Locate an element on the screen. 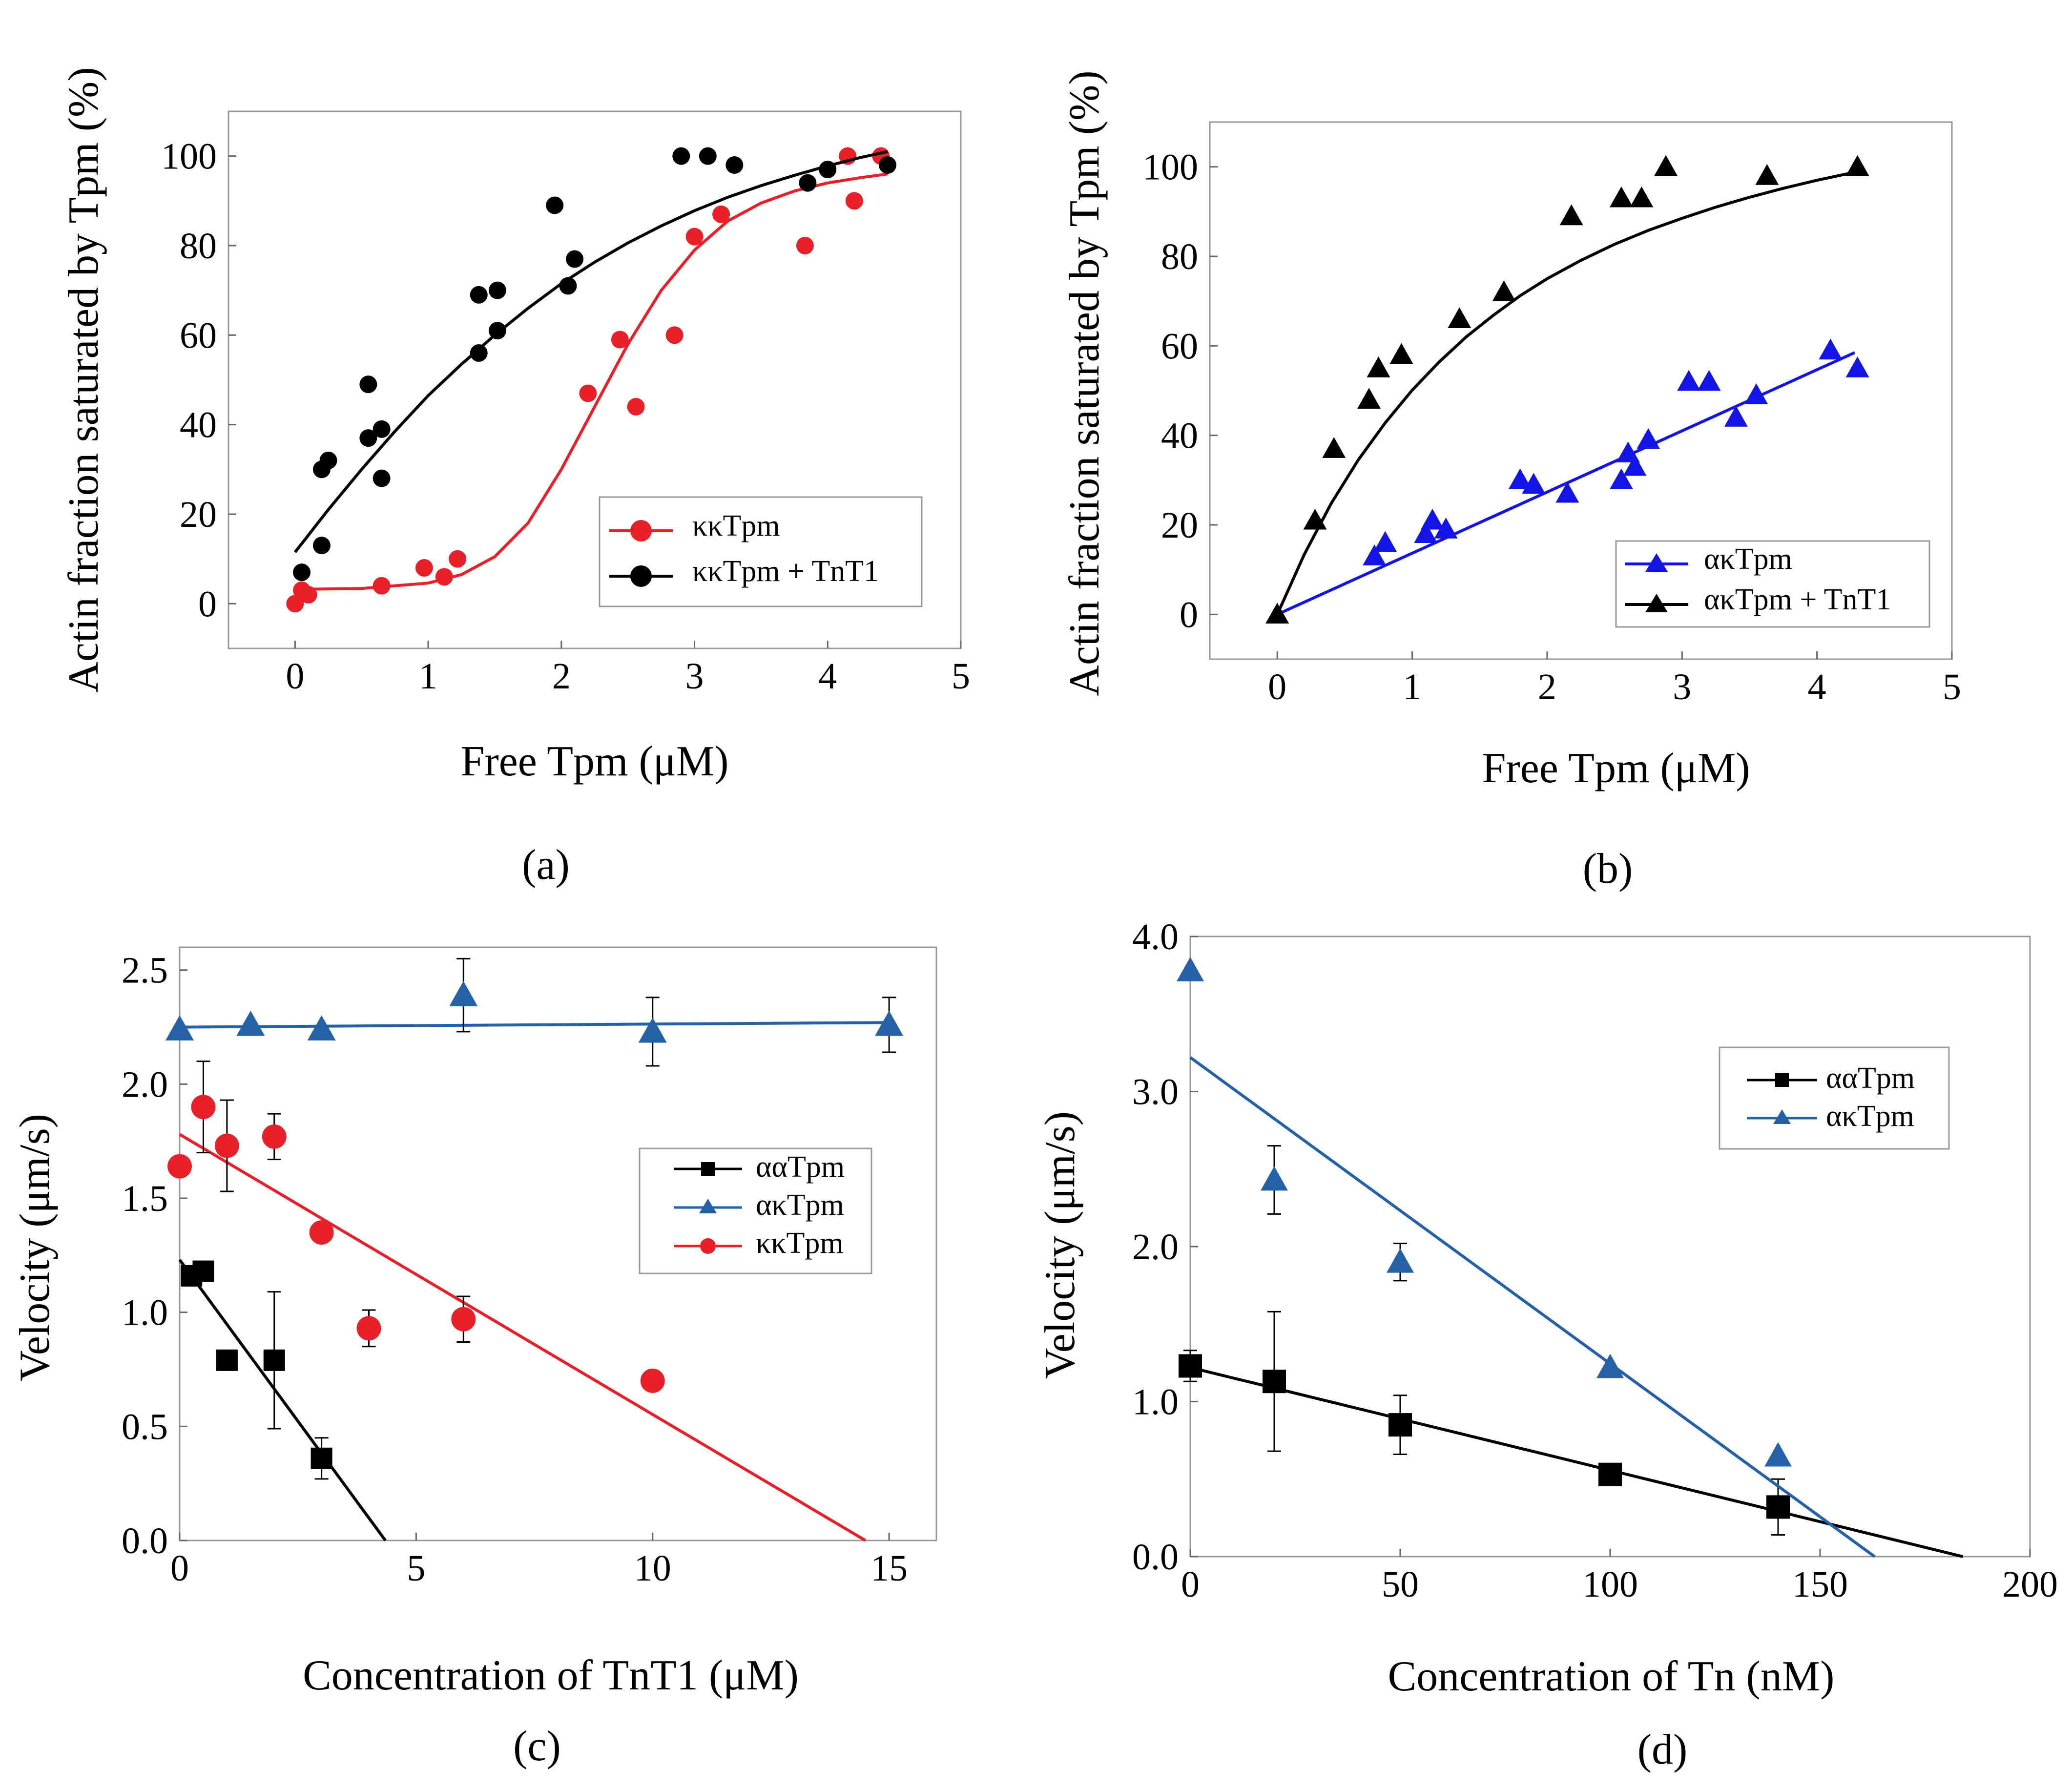  x-axis-title: Concentration of TnT1 (μM) is located at coordinates (551, 1675).